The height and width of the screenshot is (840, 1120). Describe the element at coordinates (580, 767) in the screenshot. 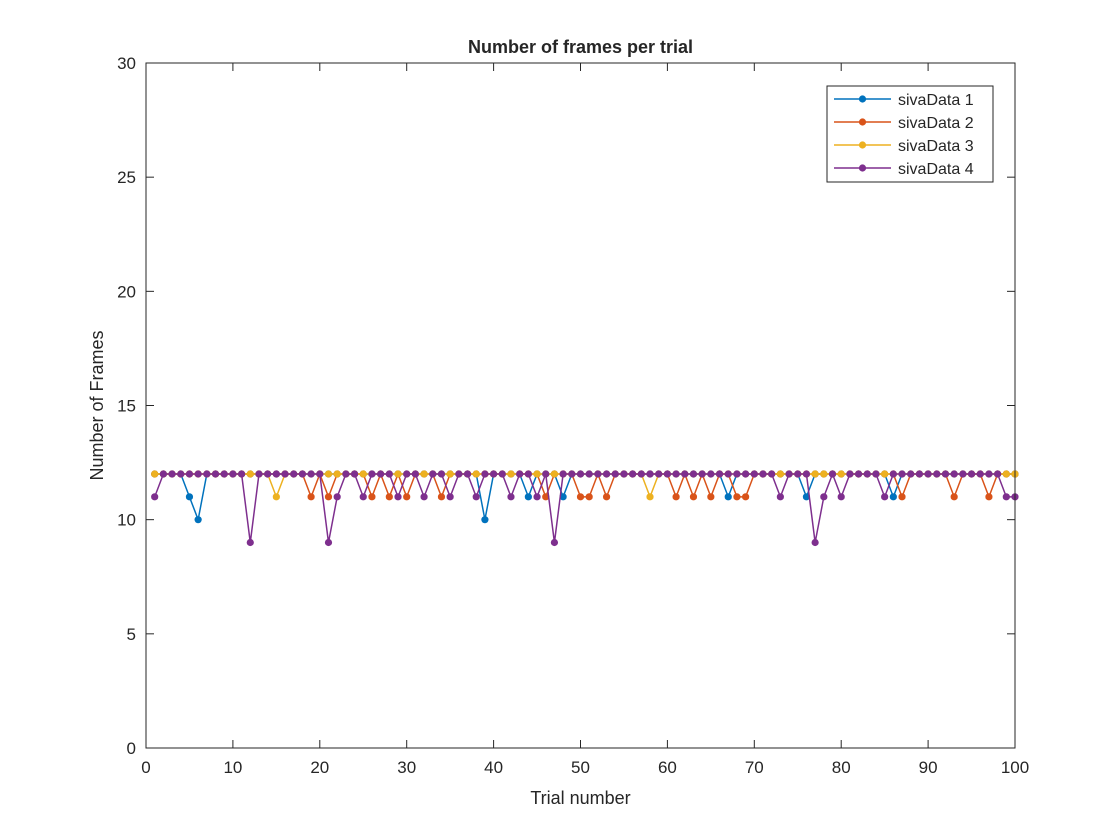

I see `x-tick-label: 50` at that location.